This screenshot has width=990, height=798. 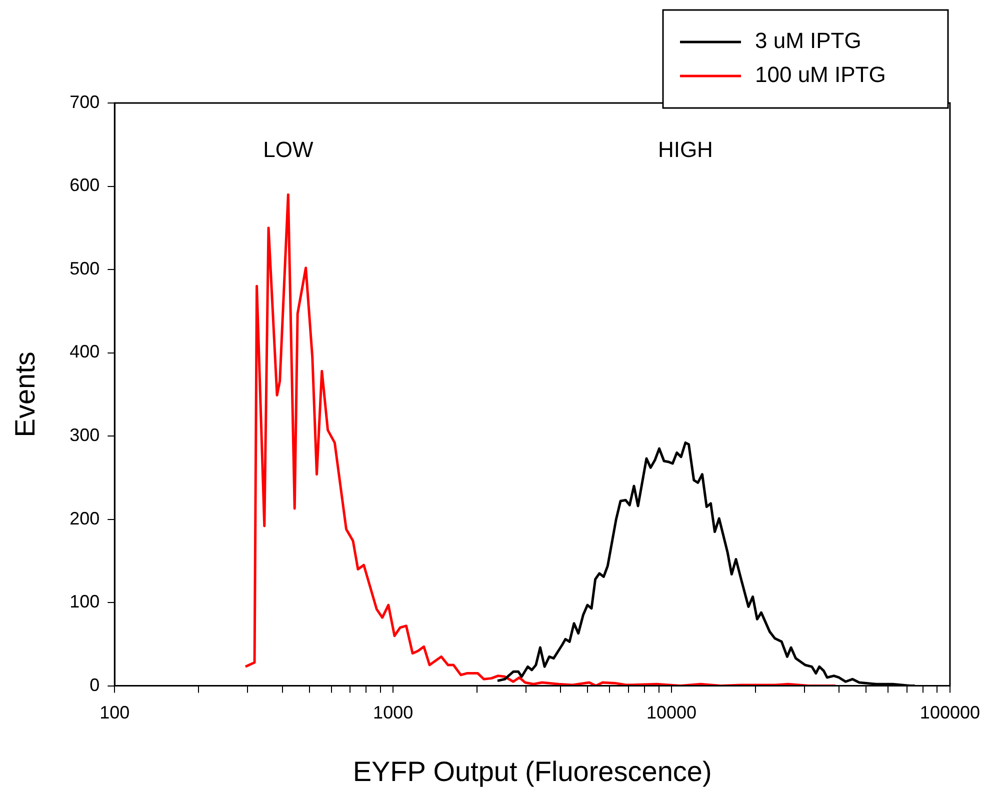 What do you see at coordinates (85, 518) in the screenshot?
I see `y-tick-label: 200` at bounding box center [85, 518].